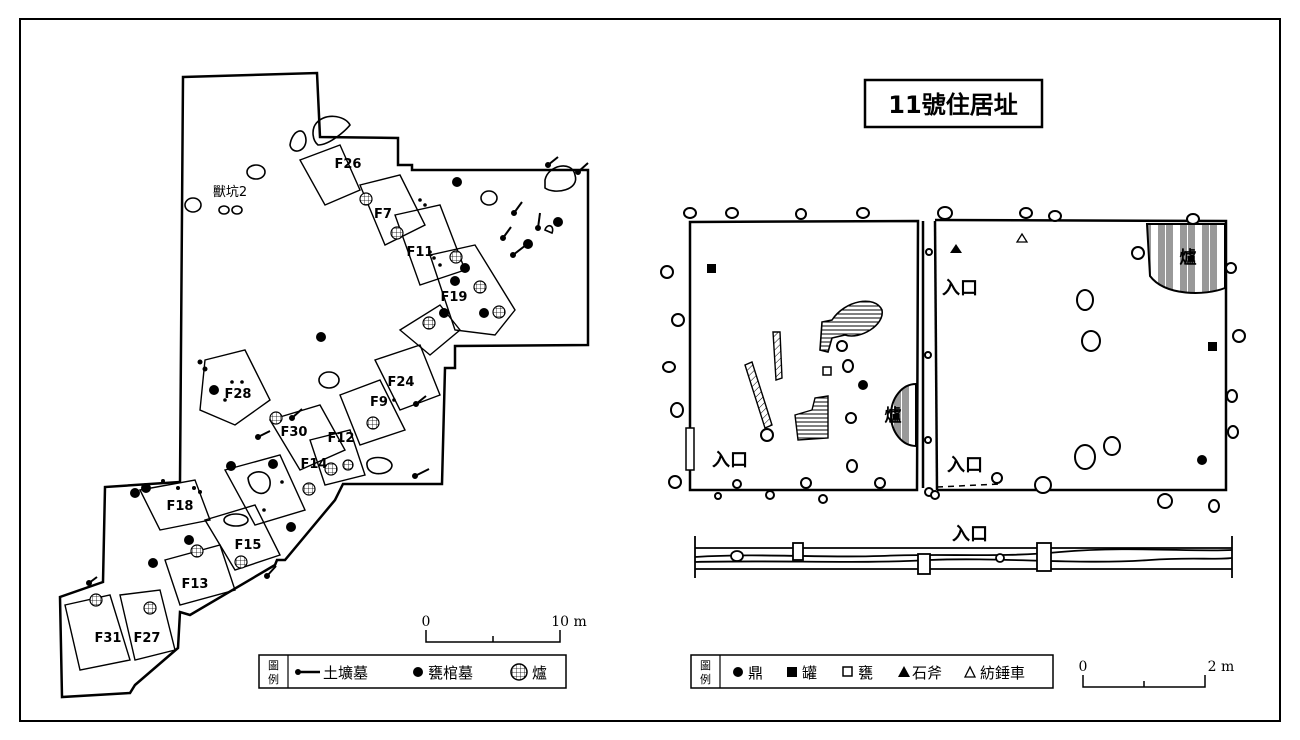 This screenshot has width=1300, height=740. What do you see at coordinates (454, 297) in the screenshot?
I see `label-F19: F19` at bounding box center [454, 297].